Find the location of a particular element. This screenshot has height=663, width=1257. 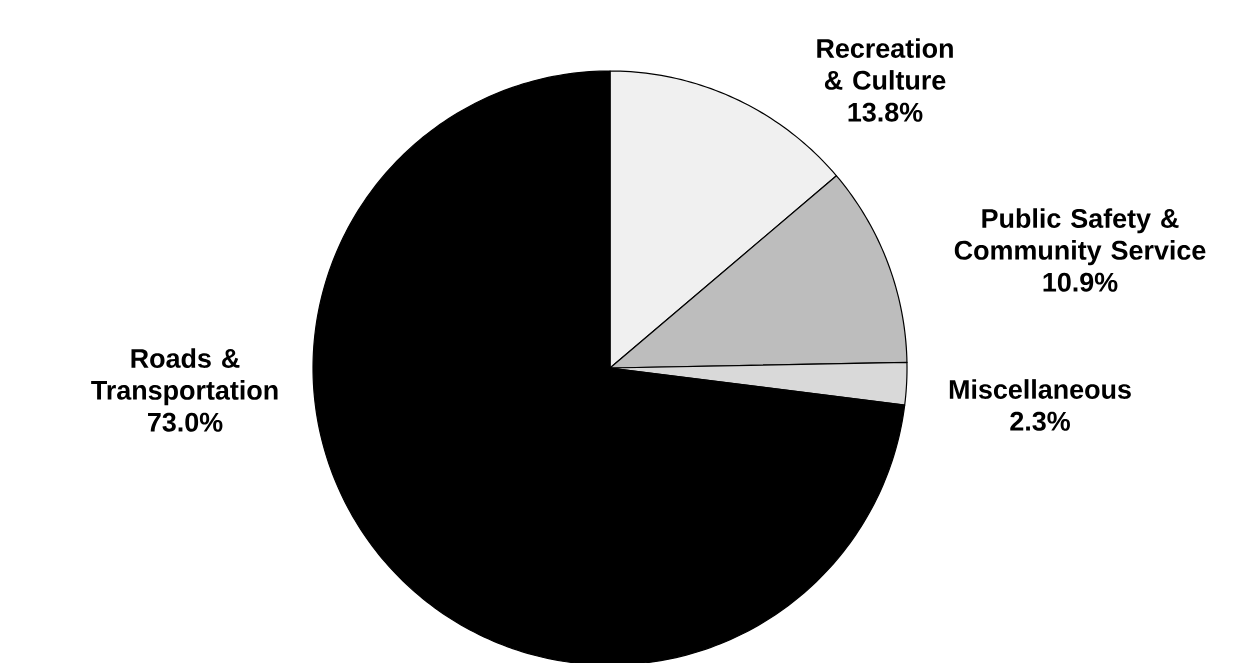

slice-label: Miscellaneous is located at coordinates (1040, 389).